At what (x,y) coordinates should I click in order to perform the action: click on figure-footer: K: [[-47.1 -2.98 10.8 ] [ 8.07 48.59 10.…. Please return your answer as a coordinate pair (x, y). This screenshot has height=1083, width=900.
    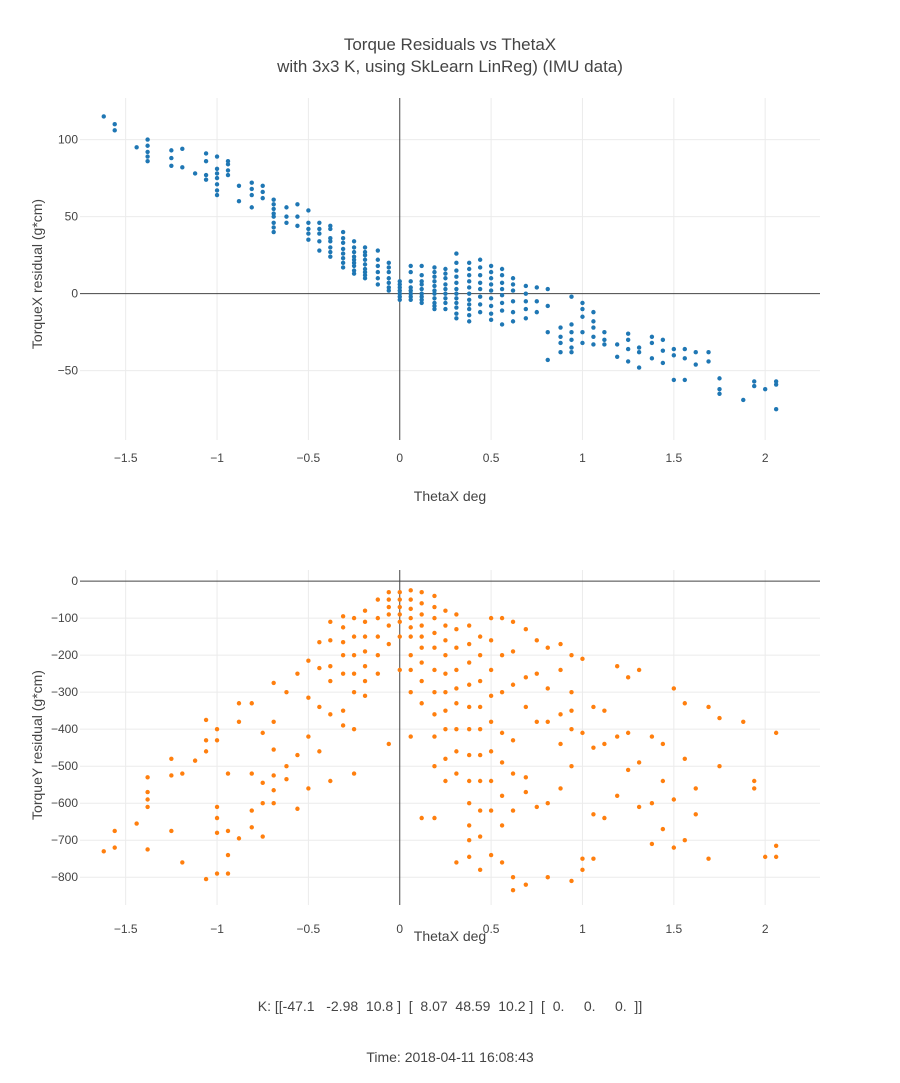
    Looking at the image, I should click on (450, 1023).